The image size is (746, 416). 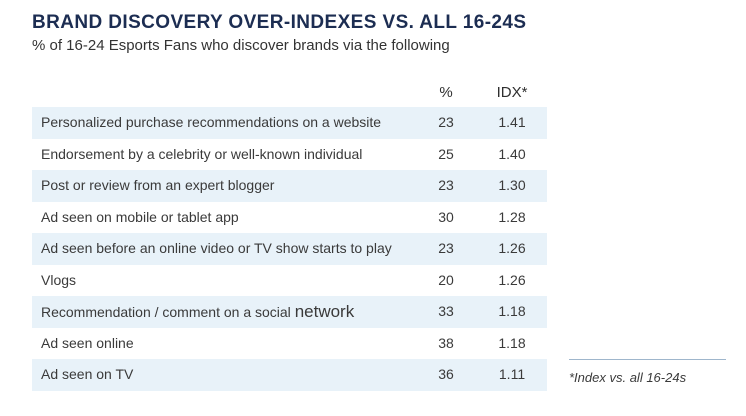 I want to click on row-label: Post or review from an expert blogger, so click(x=158, y=185).